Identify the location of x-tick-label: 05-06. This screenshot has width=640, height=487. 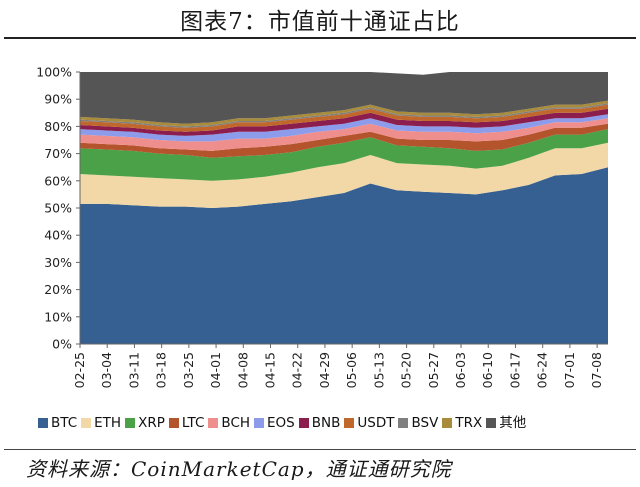
(351, 370).